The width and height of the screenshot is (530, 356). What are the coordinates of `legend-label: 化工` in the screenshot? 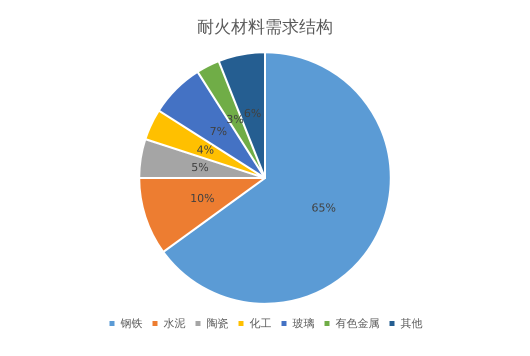 It's located at (261, 323).